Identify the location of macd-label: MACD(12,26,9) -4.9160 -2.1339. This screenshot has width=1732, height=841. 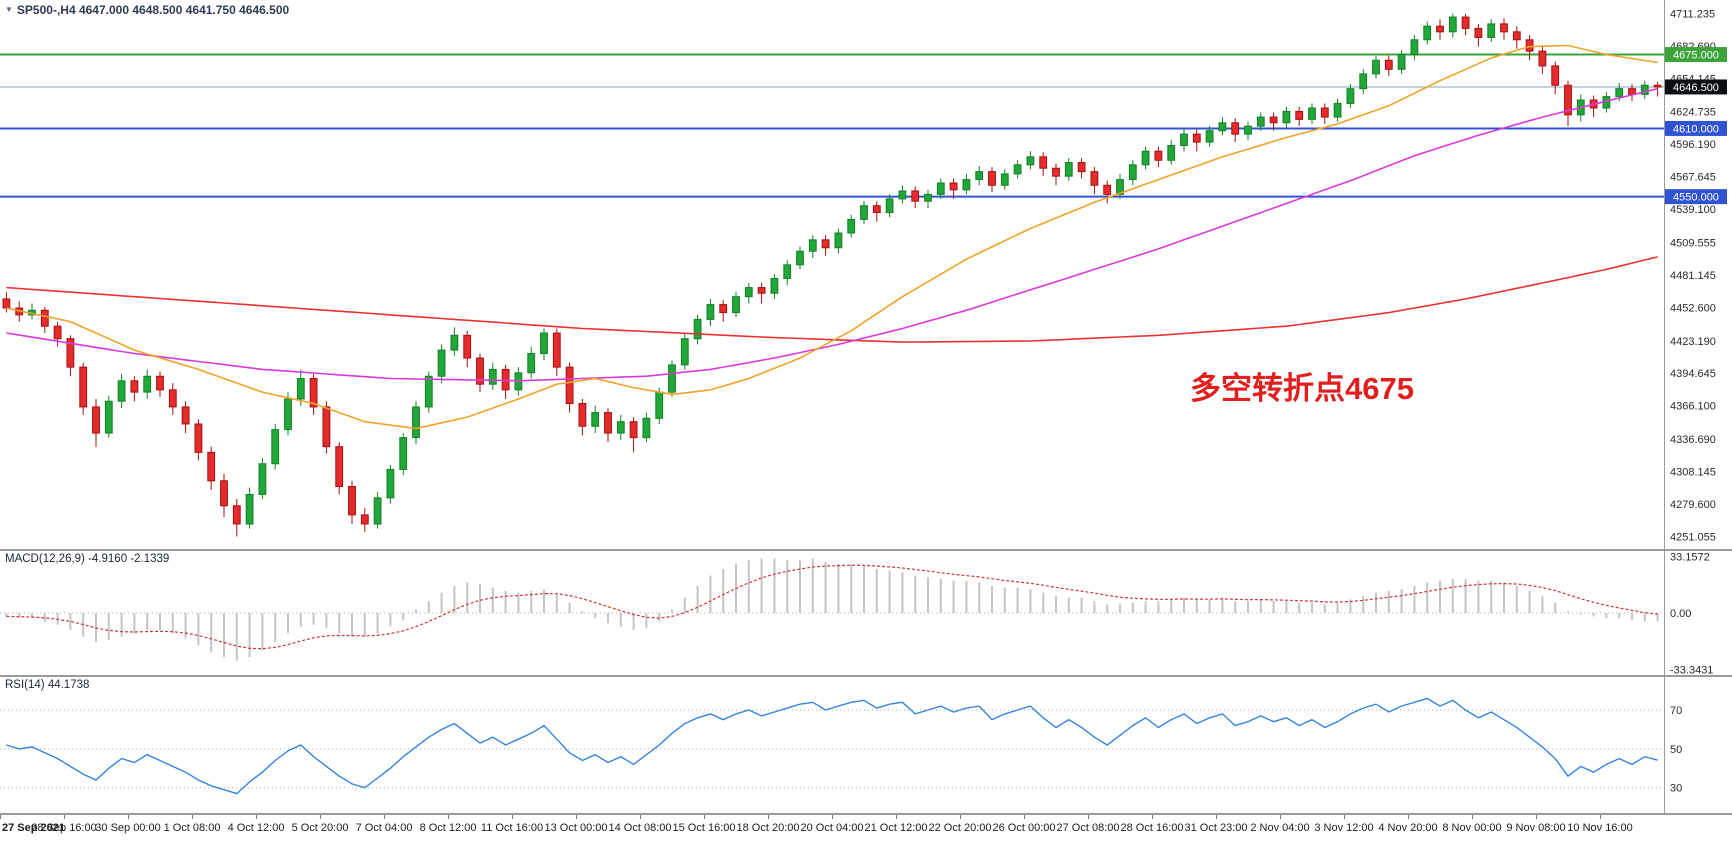
(87, 559).